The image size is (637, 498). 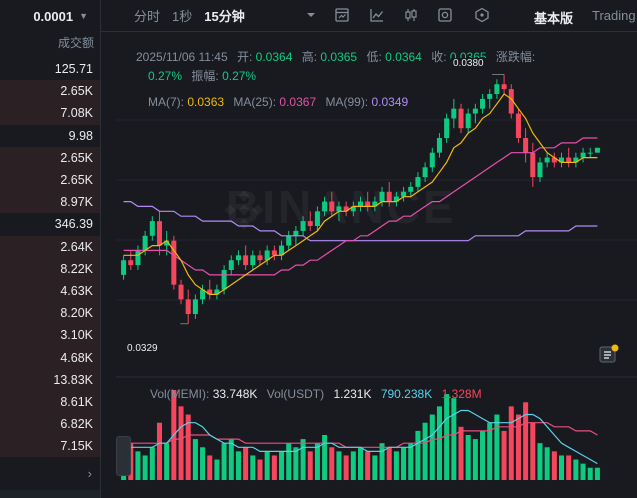 I want to click on chart-toolbar: 分时 1秒 15分钟 基本版 Trading, so click(x=368, y=16).